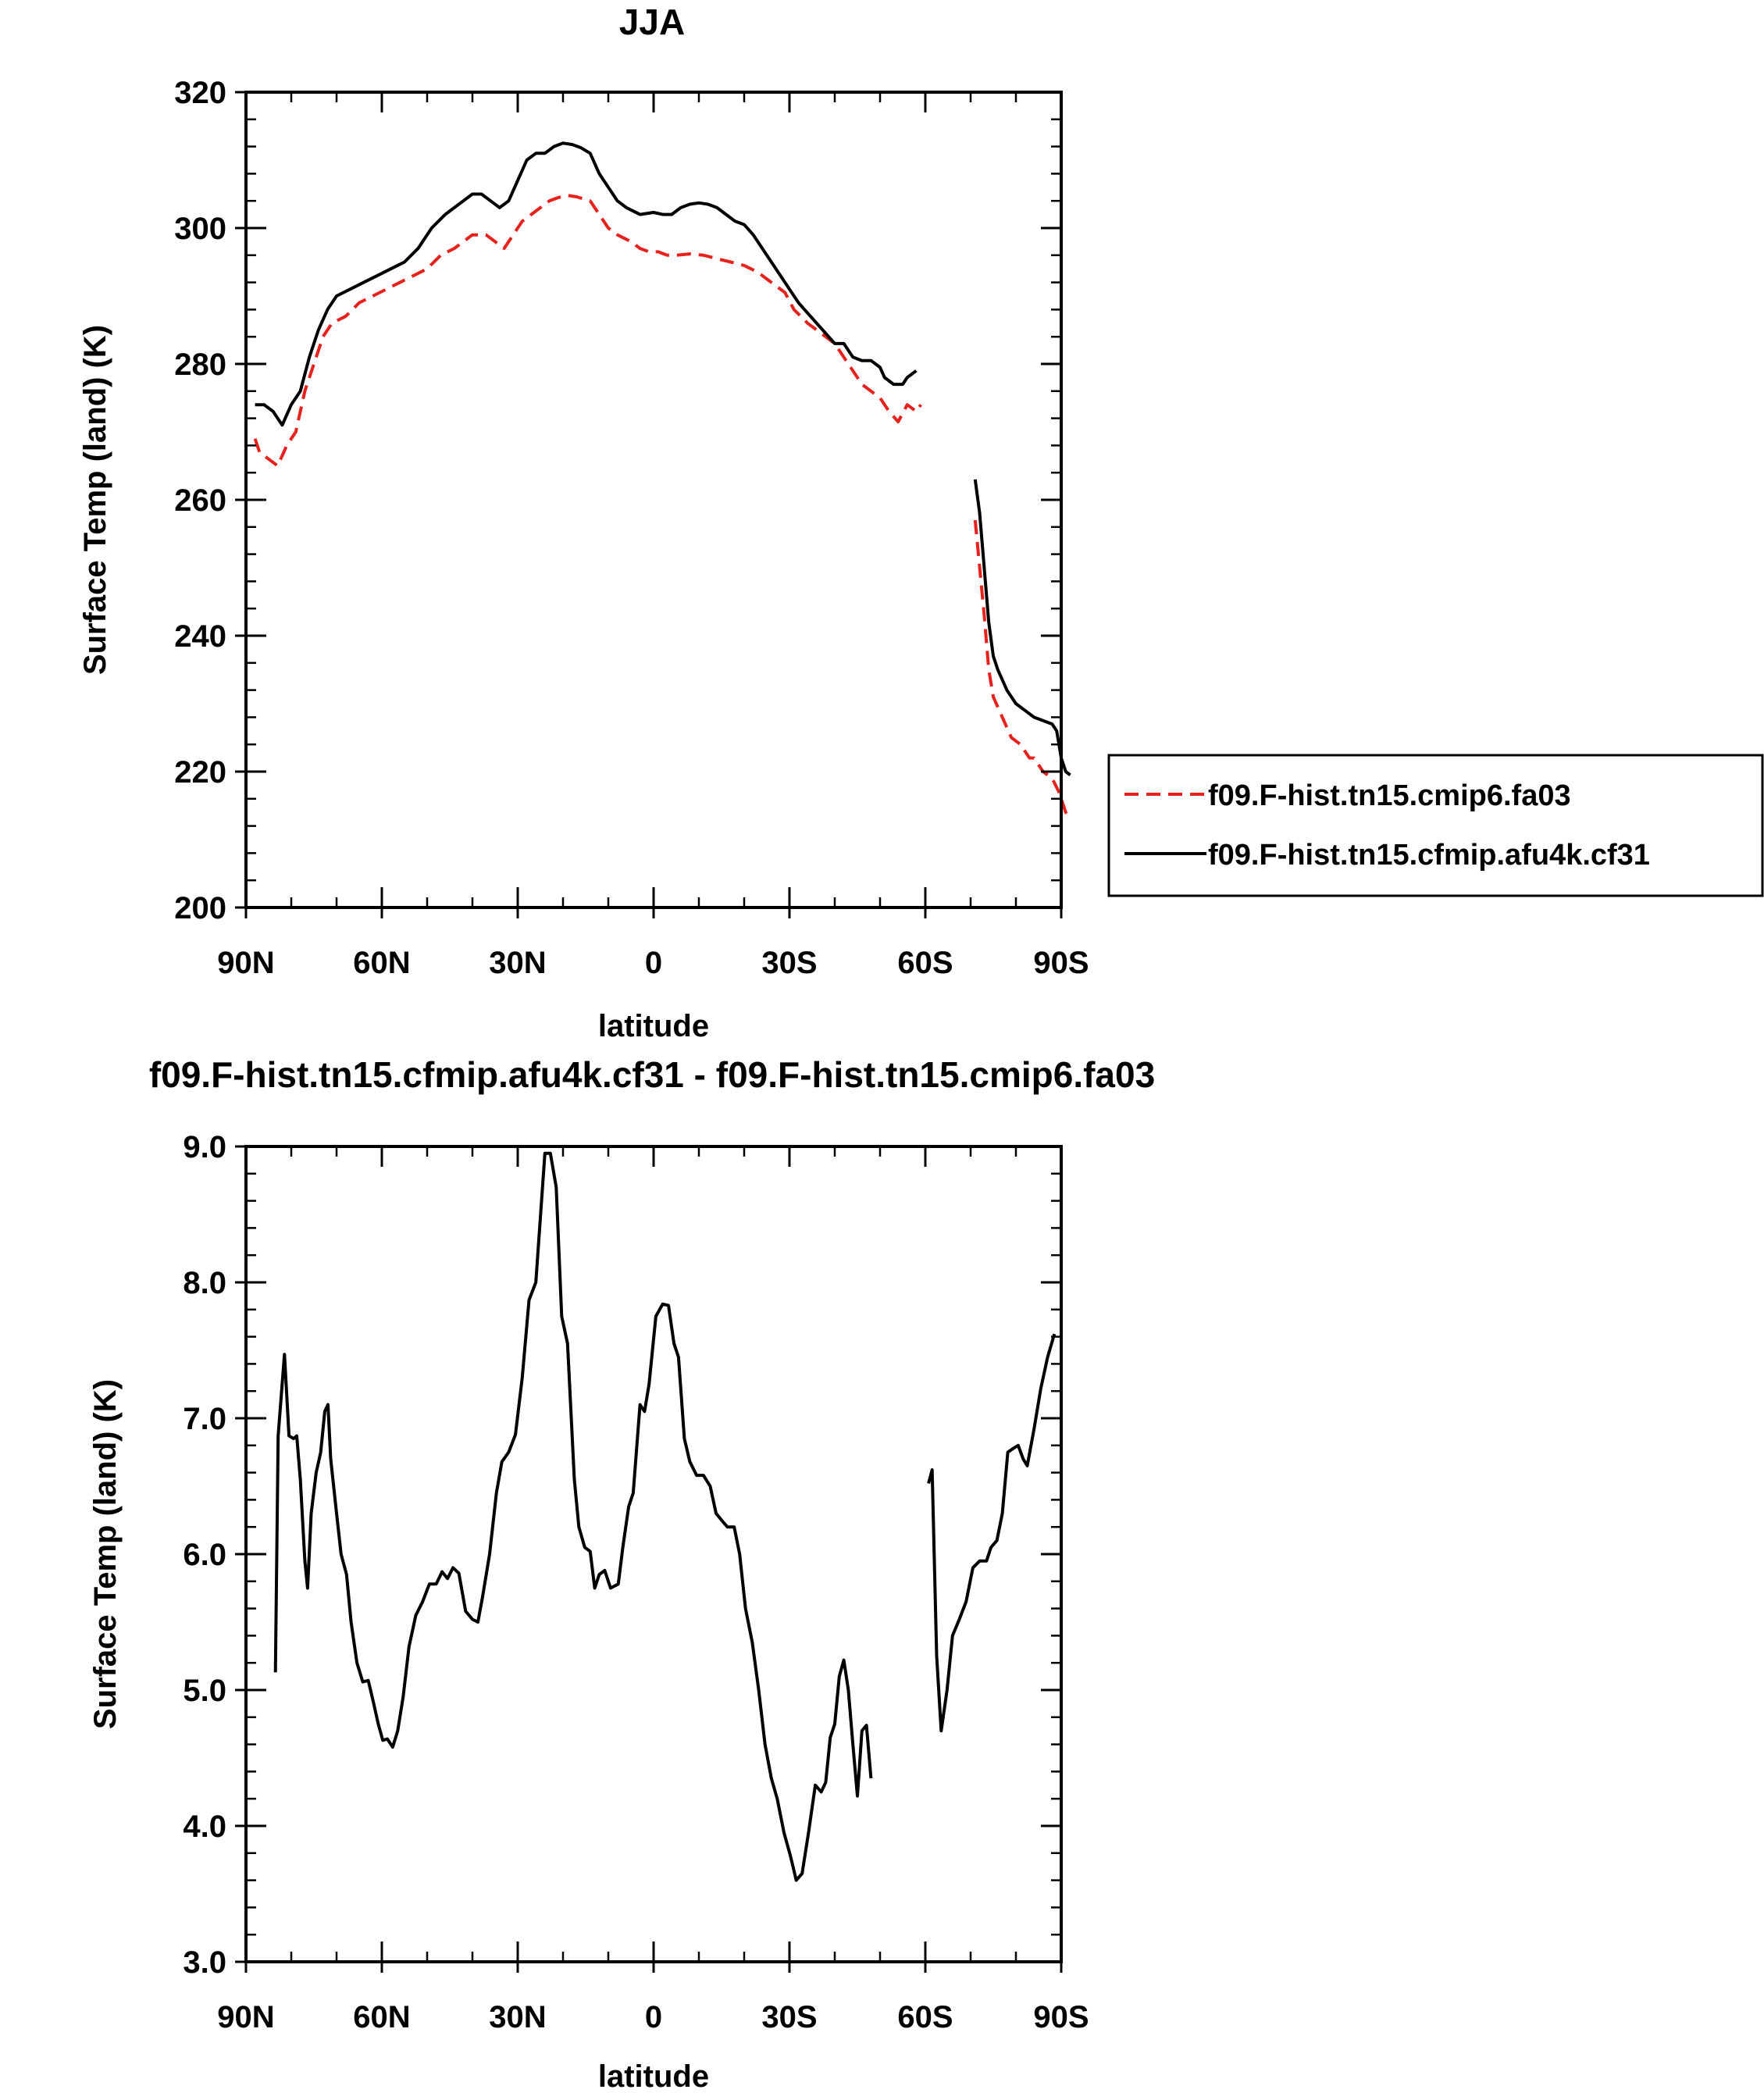 The height and width of the screenshot is (2093, 1764). What do you see at coordinates (1061, 963) in the screenshot?
I see `top-x-tick-label: 90S` at bounding box center [1061, 963].